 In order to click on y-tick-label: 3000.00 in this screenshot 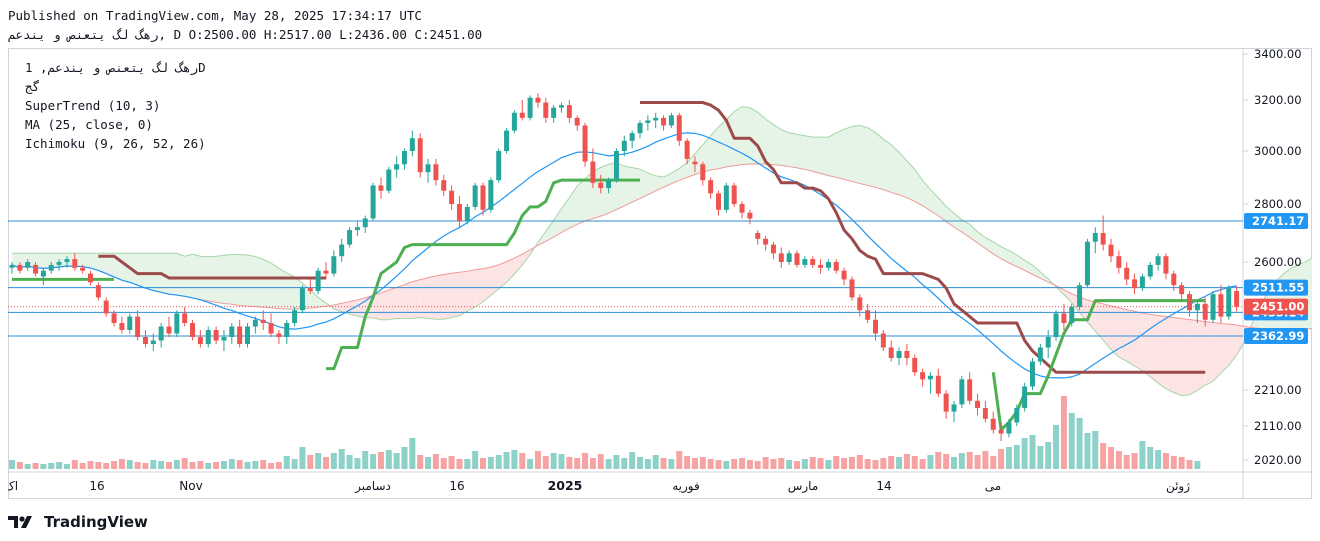, I will do `click(1278, 151)`.